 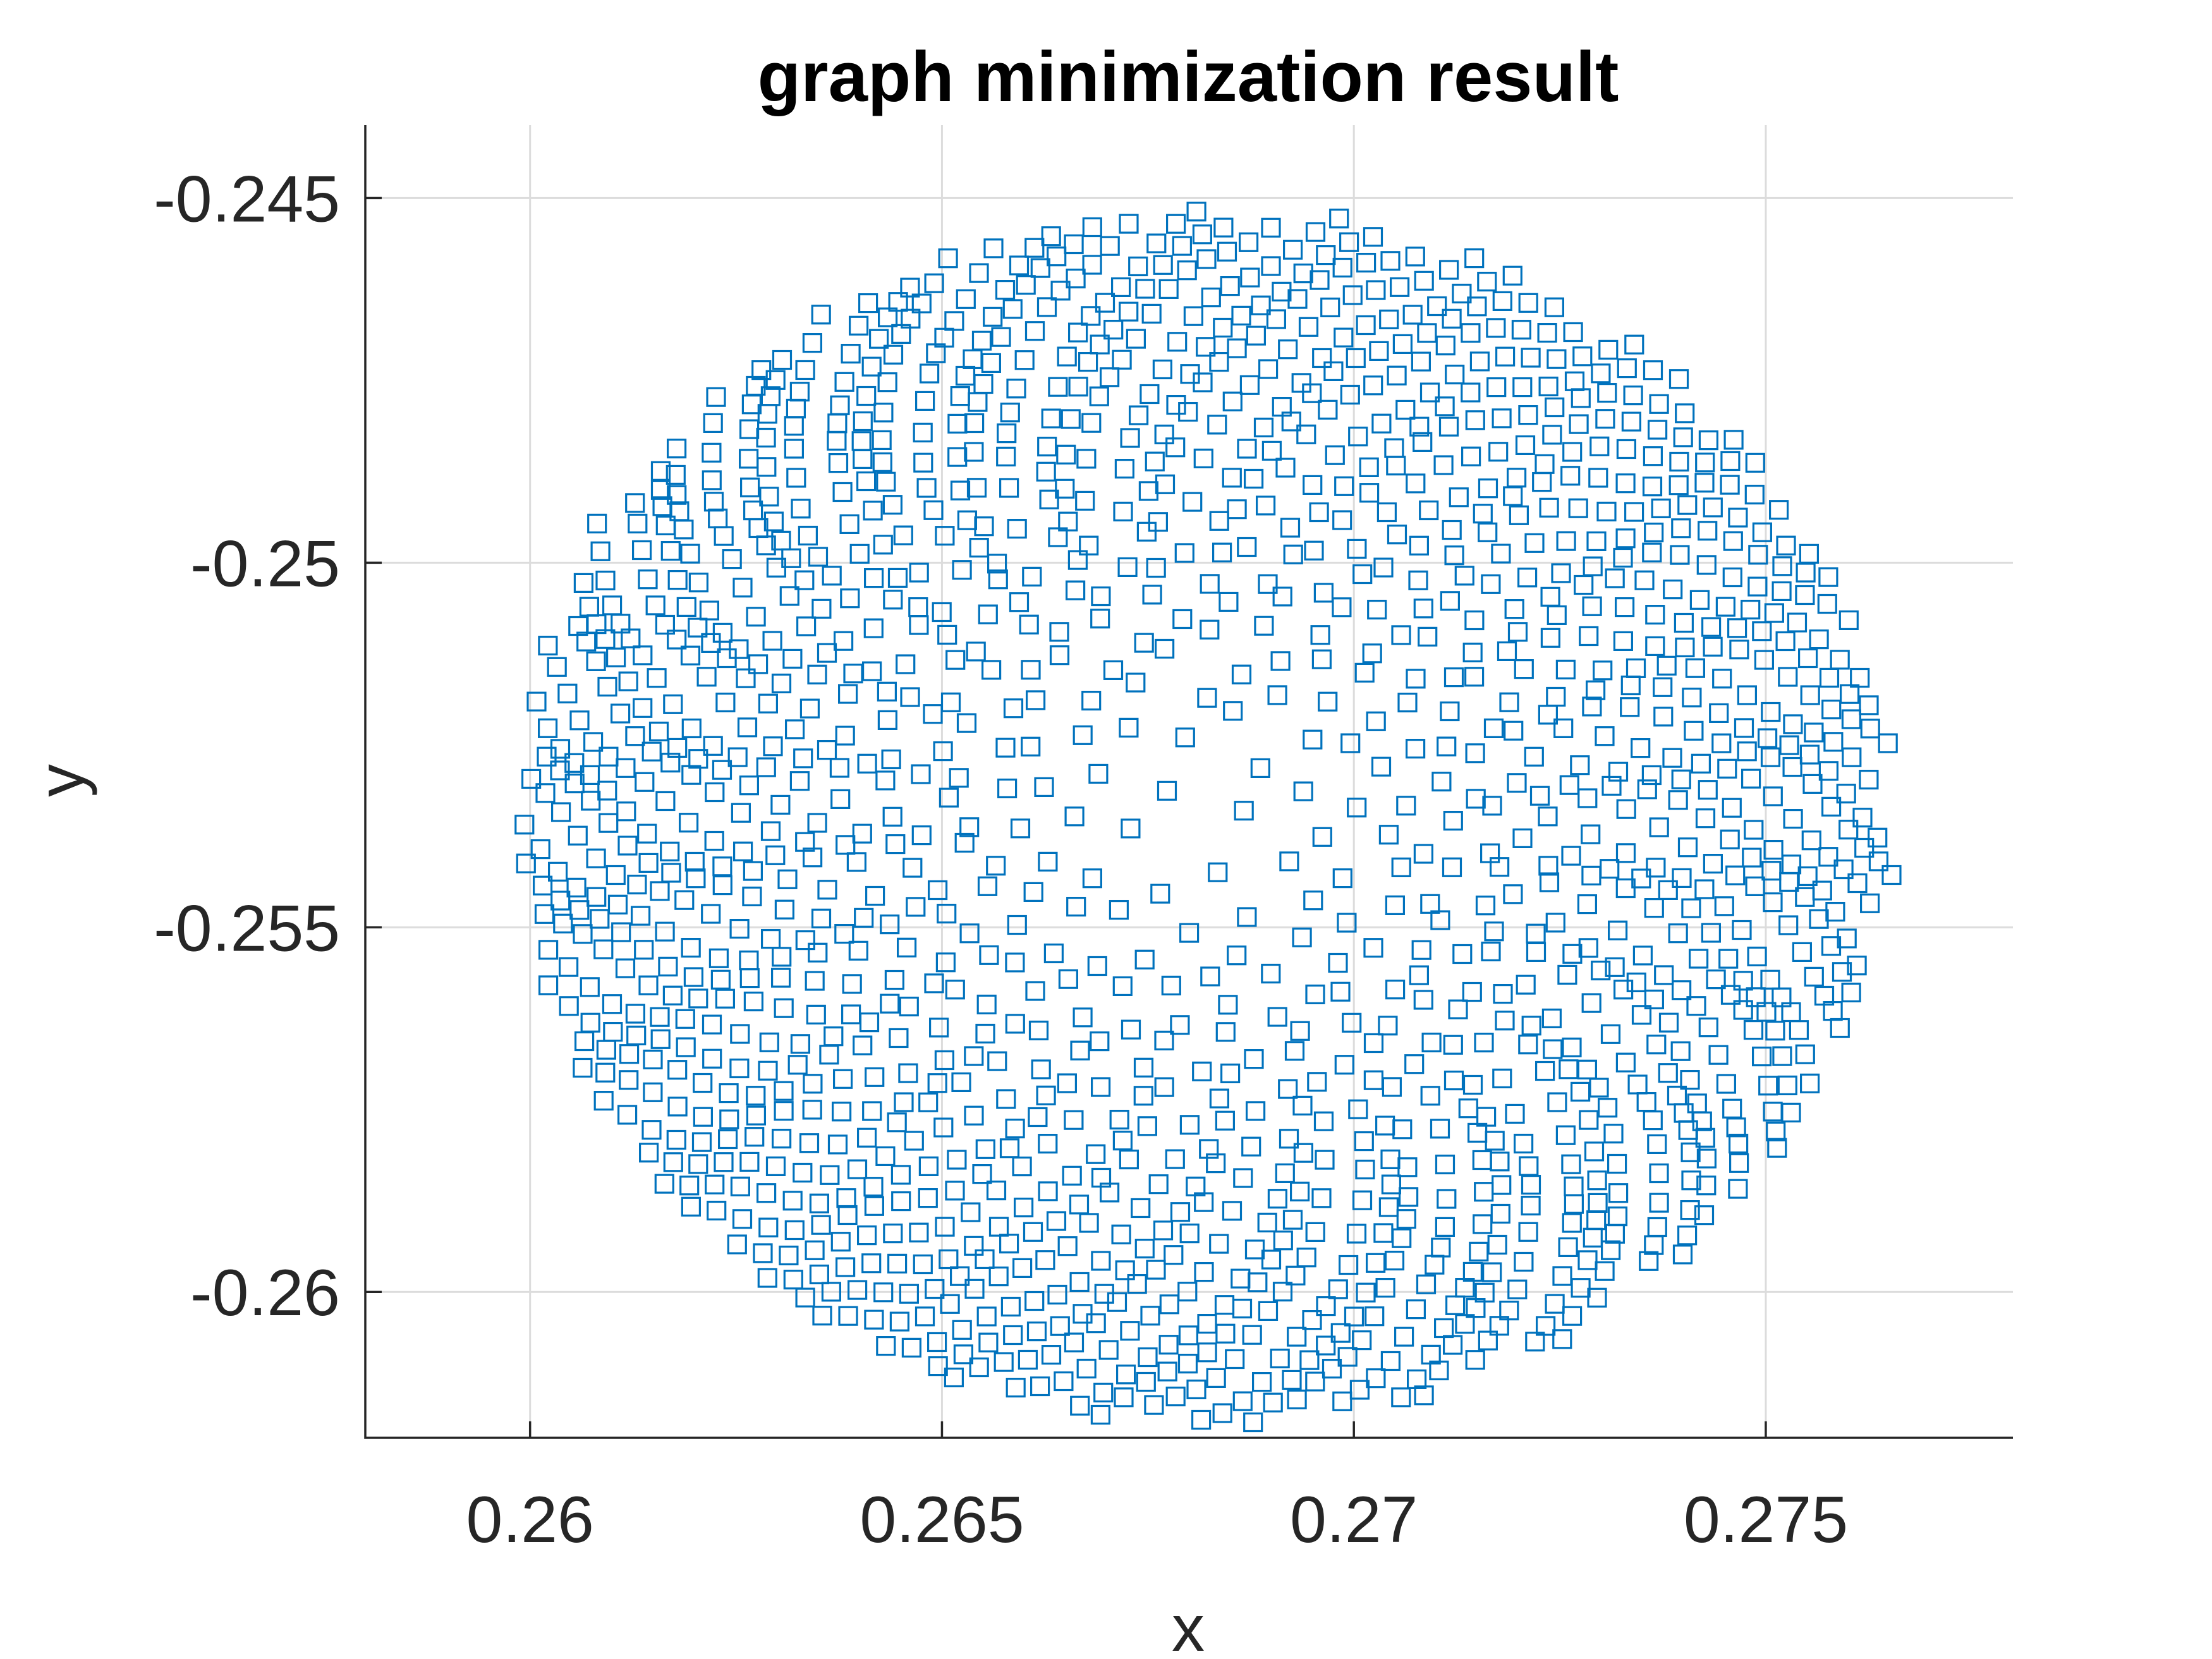 I want to click on x-axis-label: x, so click(x=1188, y=1625).